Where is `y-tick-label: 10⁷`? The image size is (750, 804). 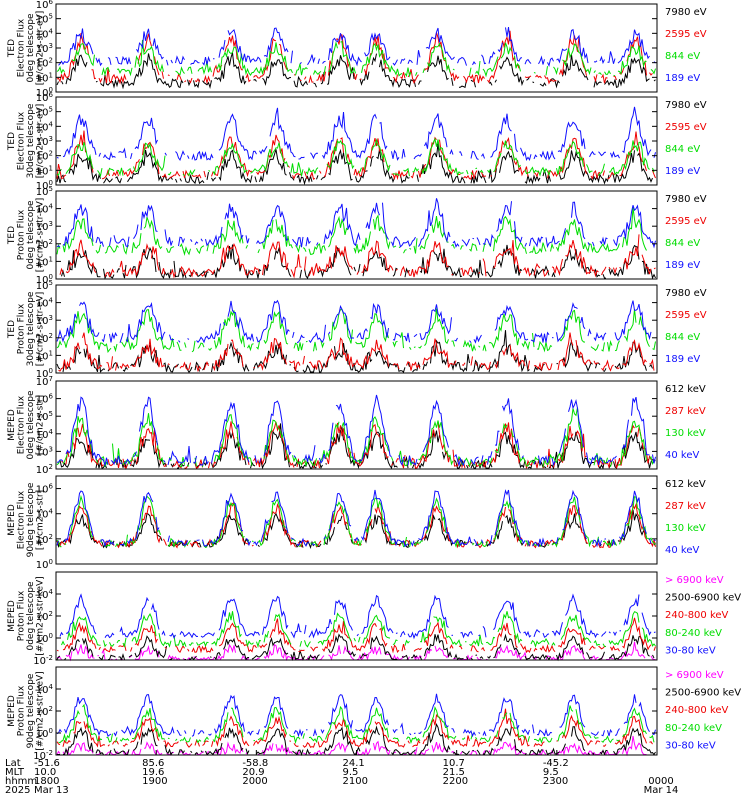 y-tick-label: 10⁷ is located at coordinates (44, 381).